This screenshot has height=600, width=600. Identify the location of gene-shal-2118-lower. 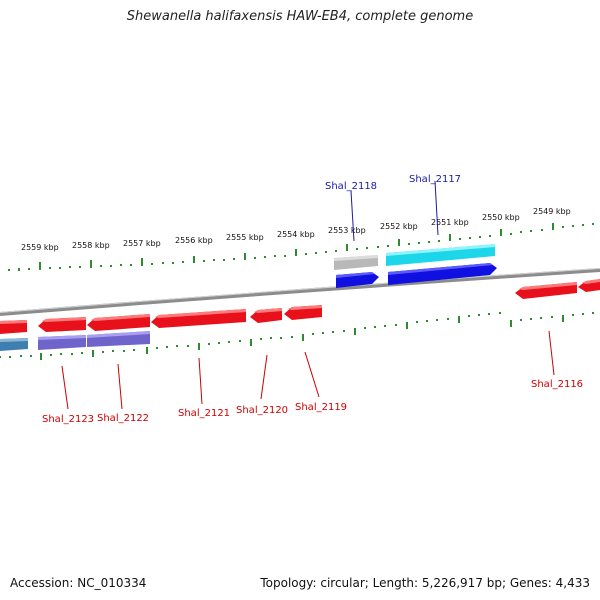
(357, 280).